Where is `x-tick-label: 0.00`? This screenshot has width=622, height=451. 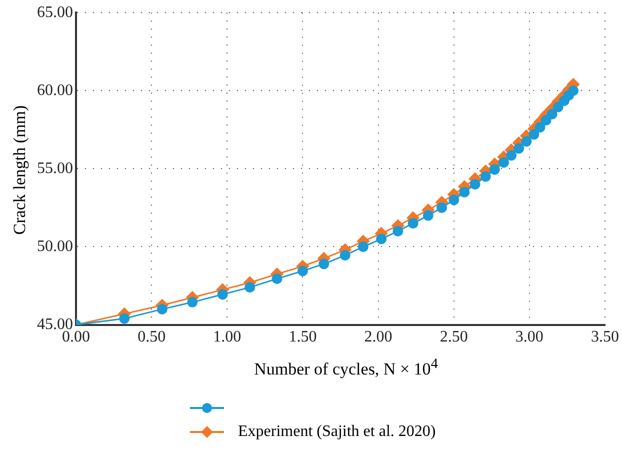 x-tick-label: 0.00 is located at coordinates (76, 337).